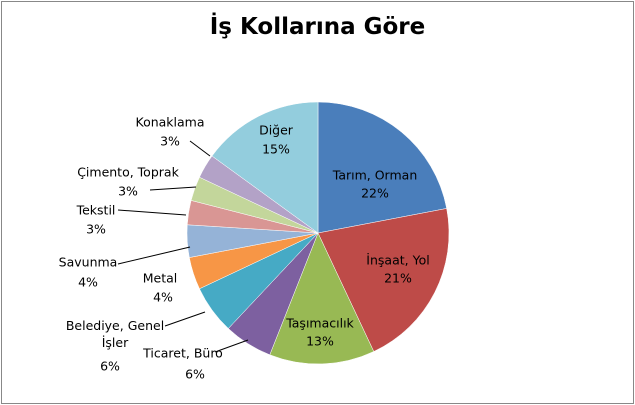 The height and width of the screenshot is (405, 635). Describe the element at coordinates (115, 334) in the screenshot. I see `slice-label: Belediye, Genel İşler` at that location.